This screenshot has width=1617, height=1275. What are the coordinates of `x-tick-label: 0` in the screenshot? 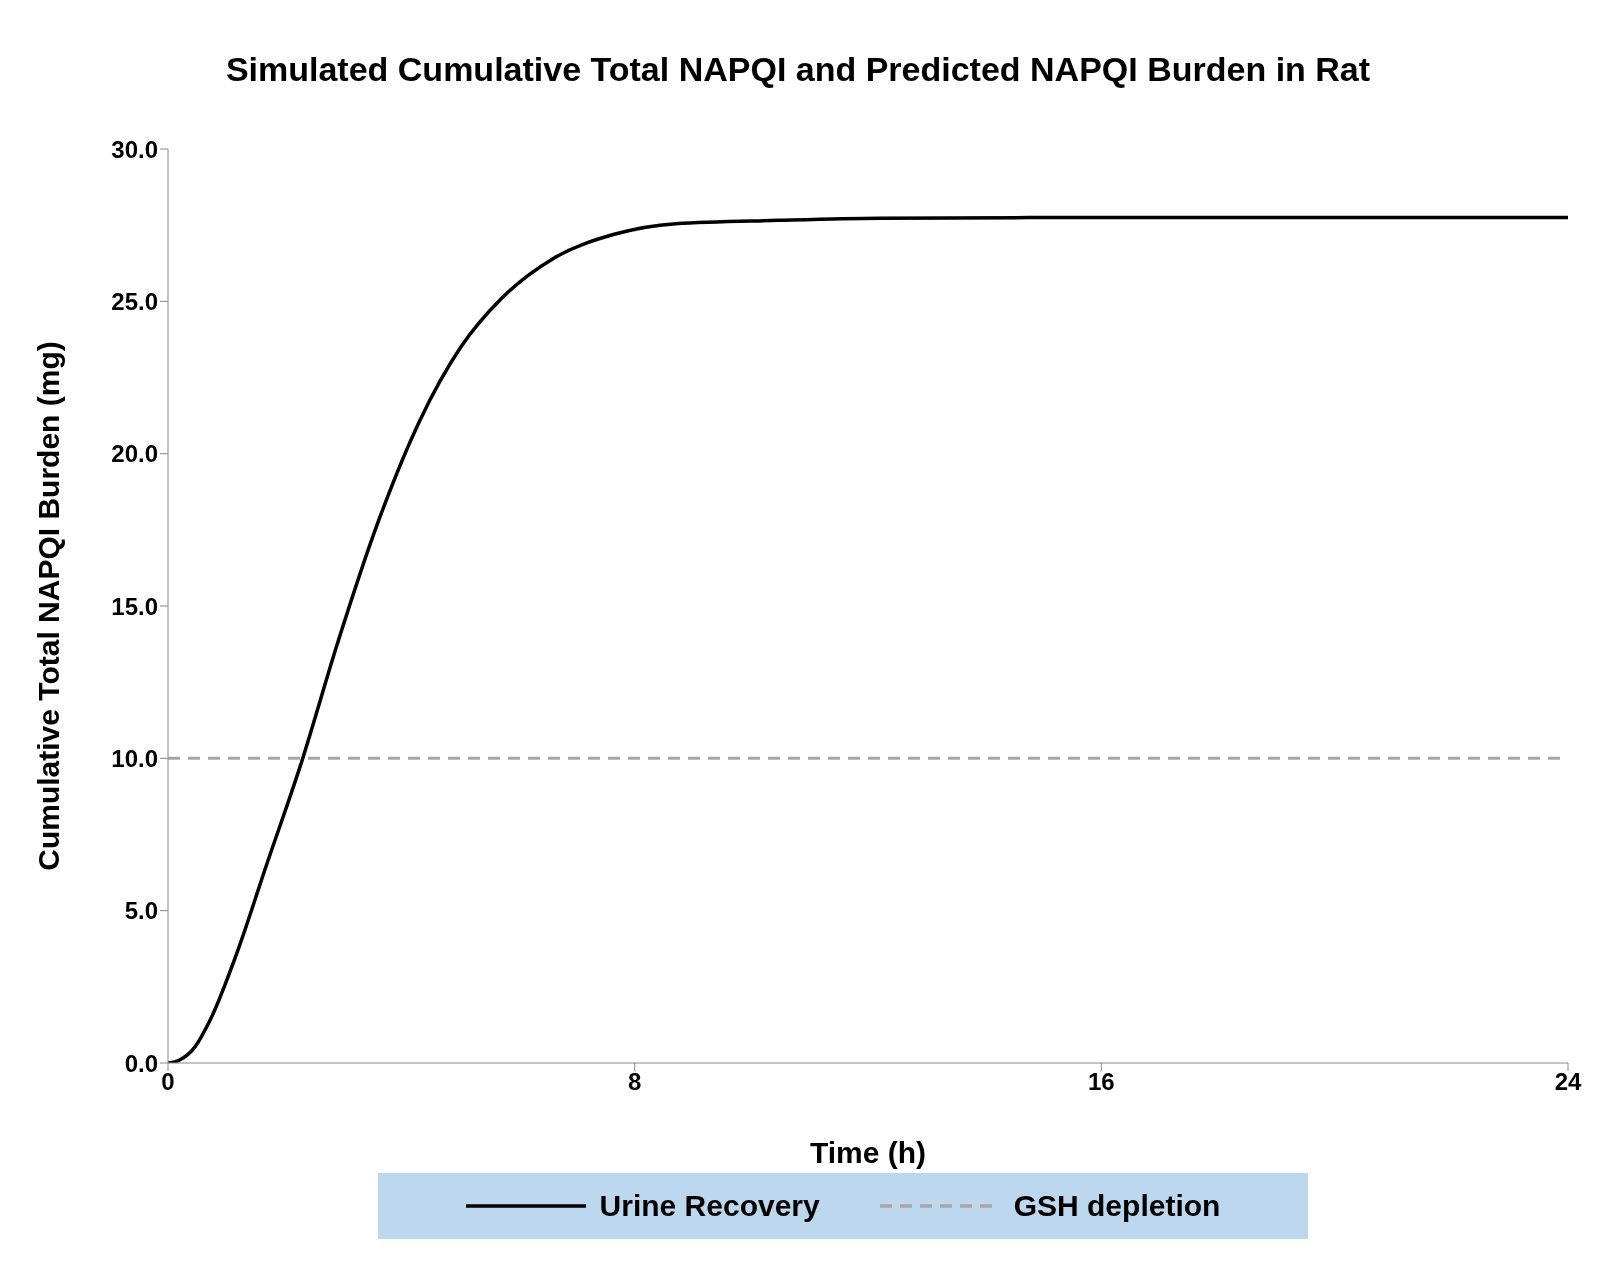 It's located at (168, 1082).